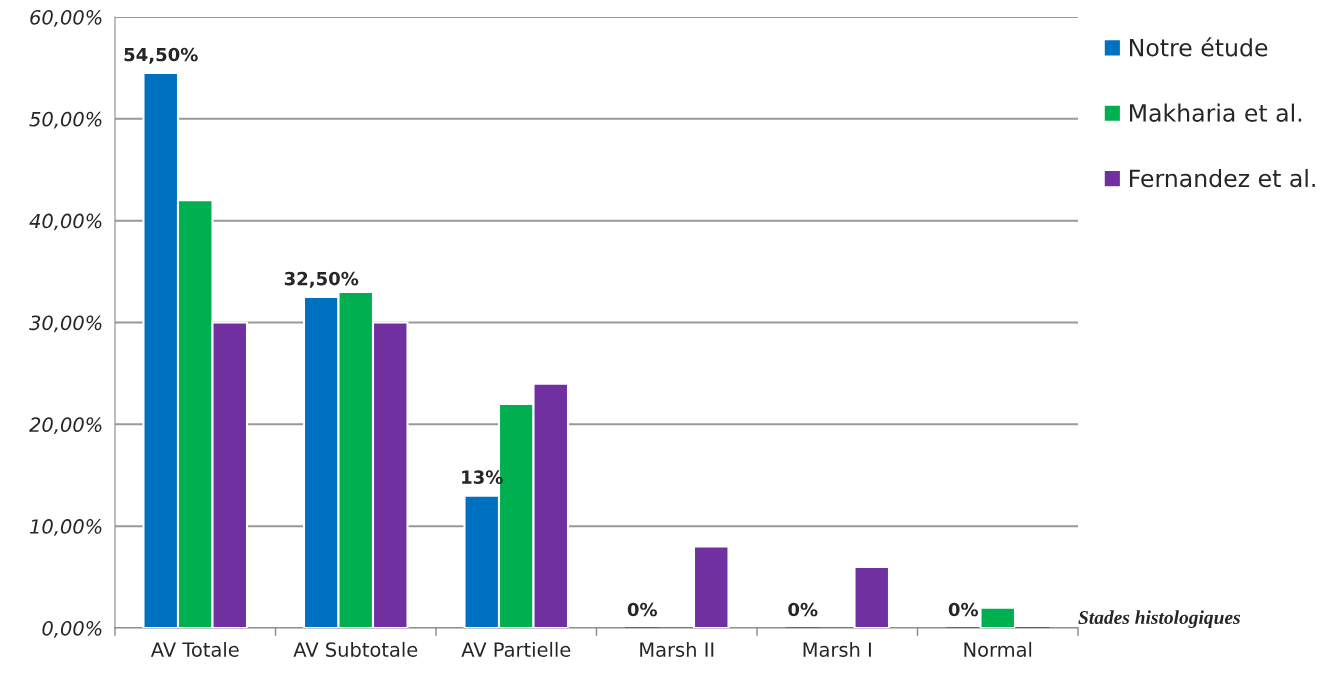  I want to click on x-tick-label: AV Totale, so click(194, 649).